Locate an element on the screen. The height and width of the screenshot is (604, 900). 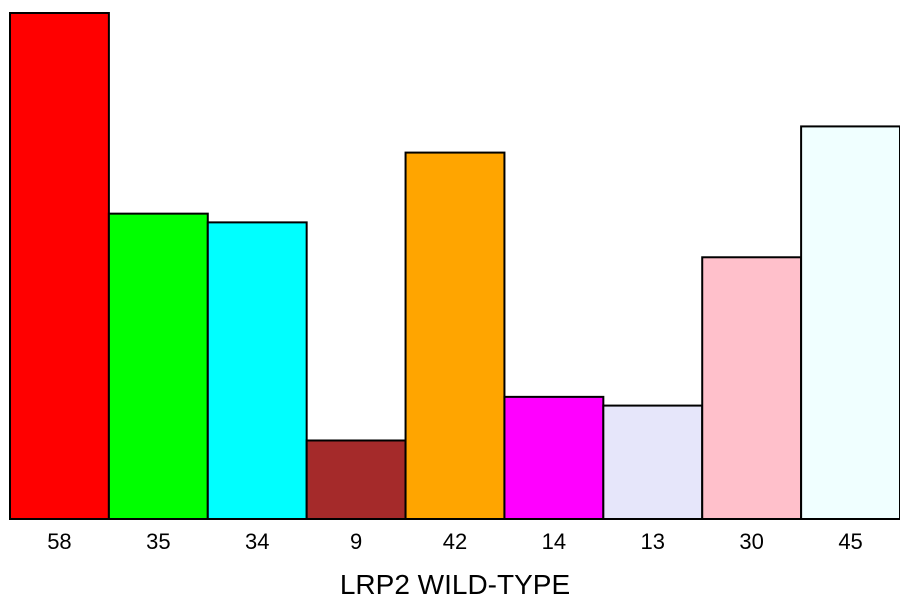
x-tick-label: 13 is located at coordinates (653, 541).